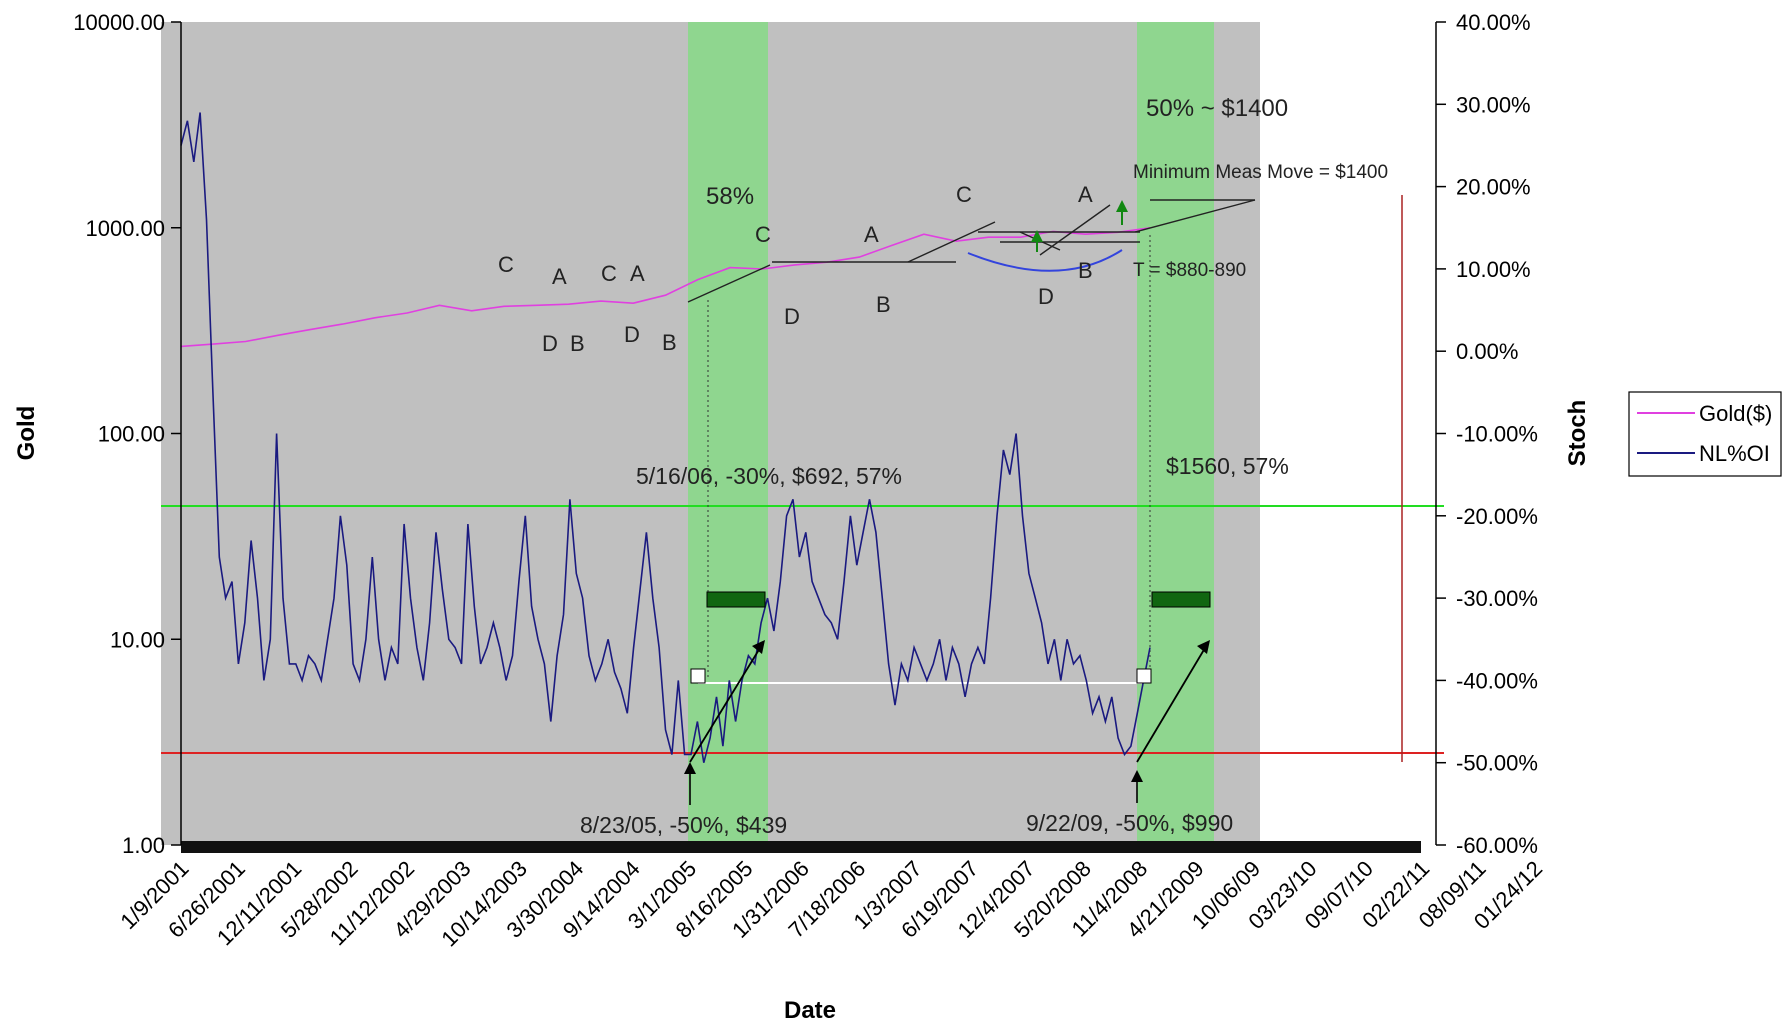  What do you see at coordinates (1227, 466) in the screenshot?
I see `annotation-1560: $1560, 57%` at bounding box center [1227, 466].